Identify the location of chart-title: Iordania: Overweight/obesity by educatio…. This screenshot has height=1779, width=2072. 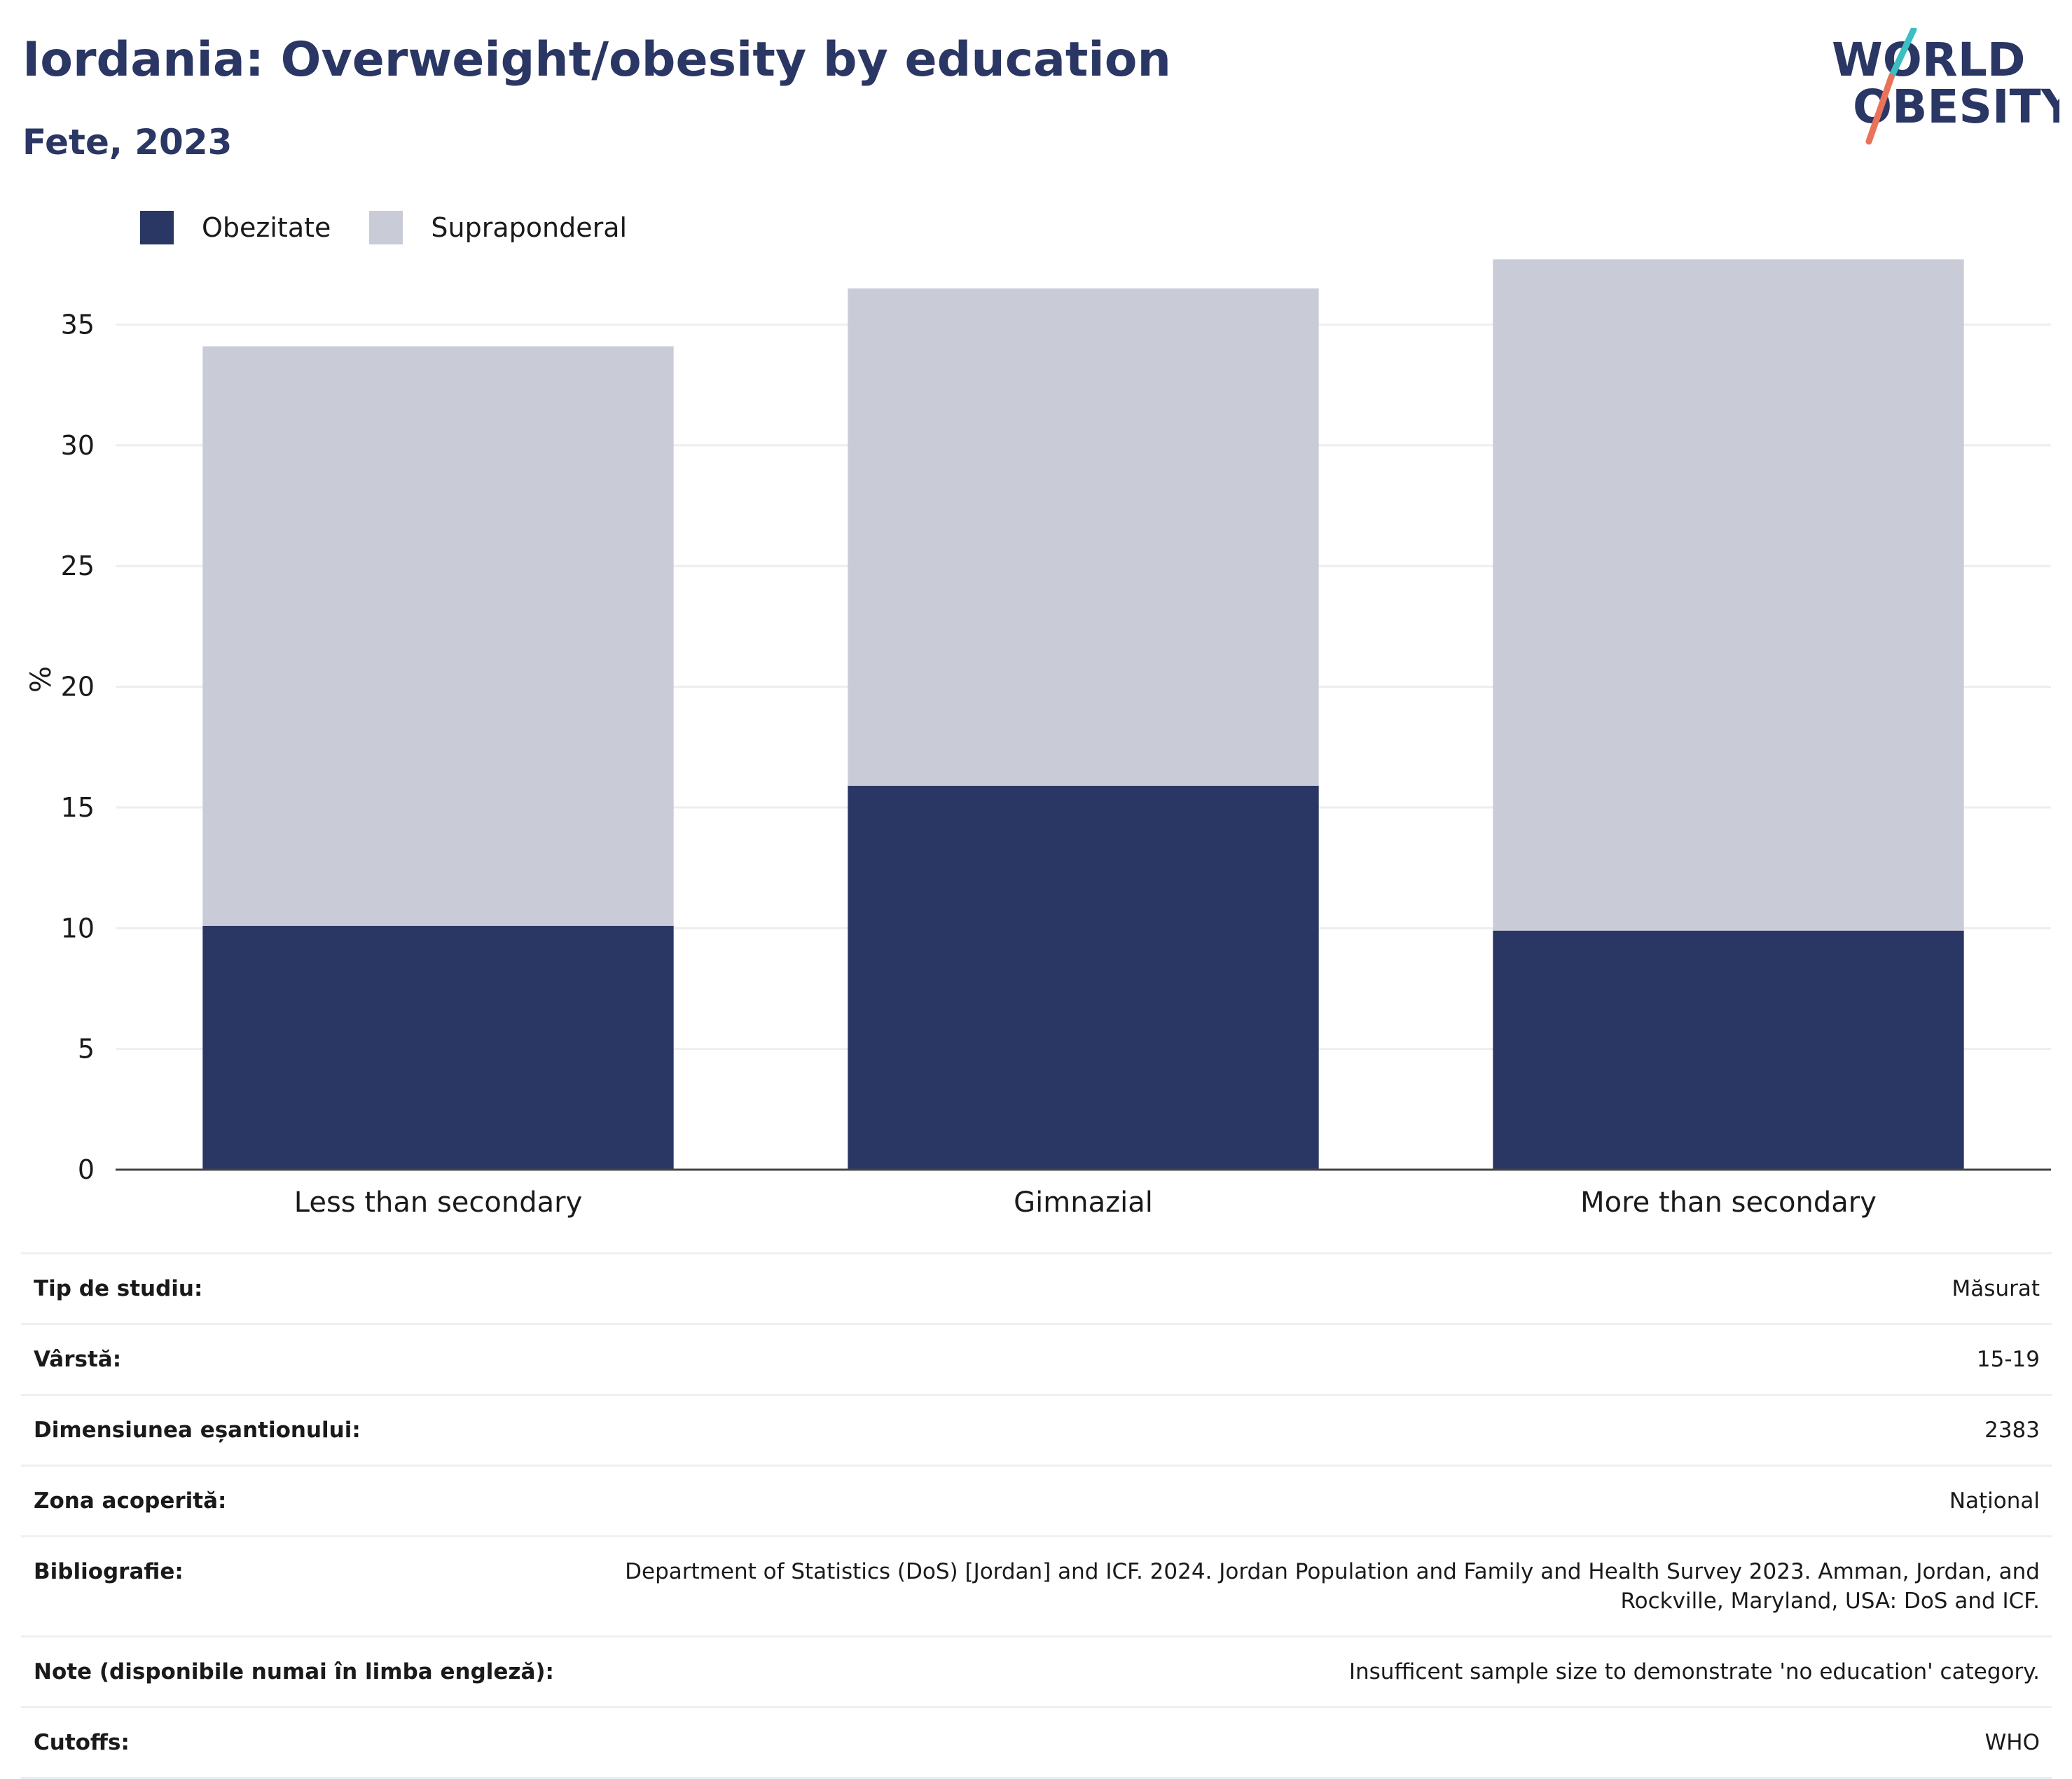
(597, 60).